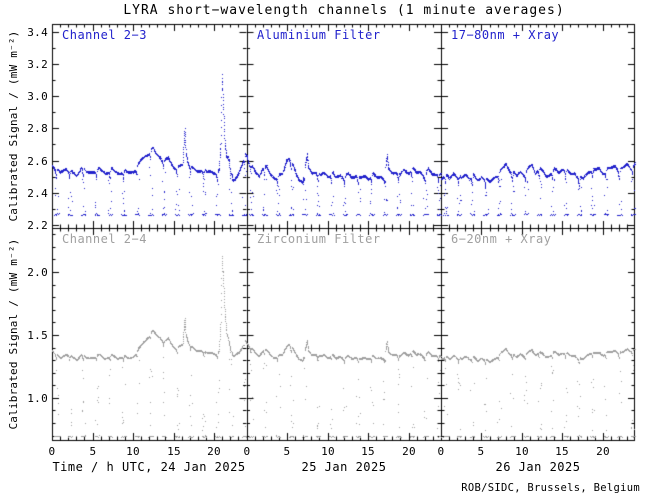 Image resolution: width=650 pixels, height=500 pixels. What do you see at coordinates (13, 126) in the screenshot?
I see `y-axis-label-top: Calibrated Signal / (mW m⁻²)` at bounding box center [13, 126].